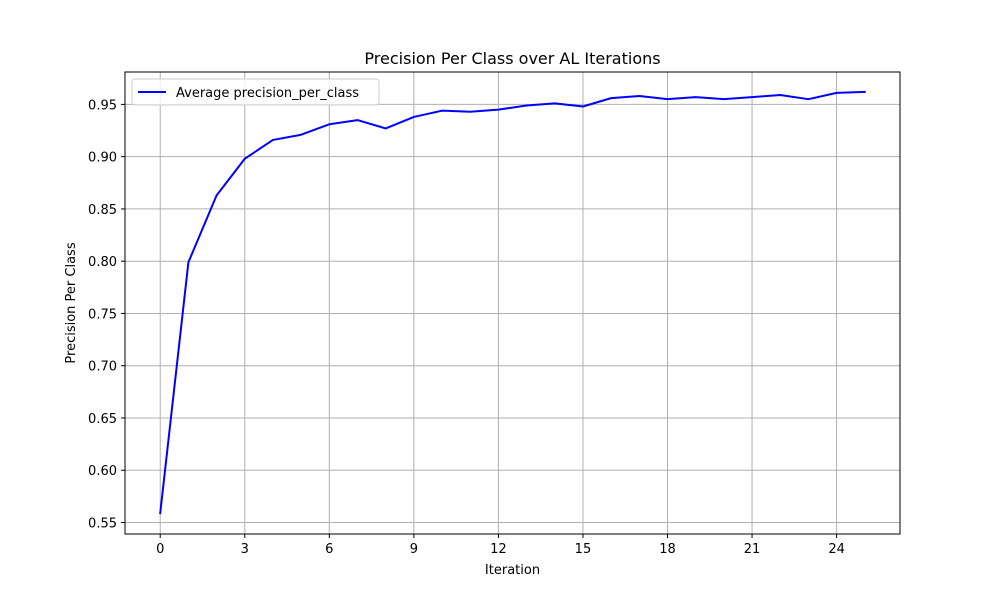  Describe the element at coordinates (102, 367) in the screenshot. I see `y-tick-label: 0.70` at that location.